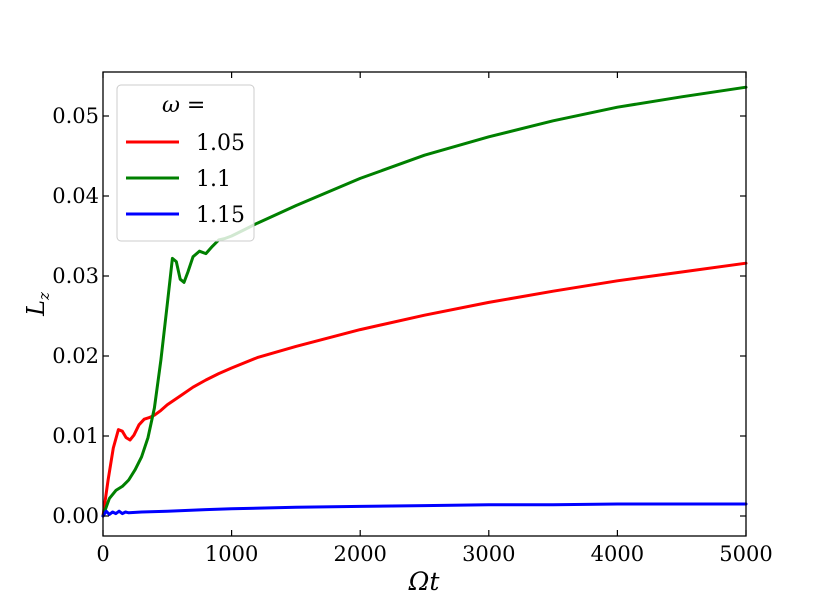  I want to click on x-tick-label: 3000, so click(488, 554).